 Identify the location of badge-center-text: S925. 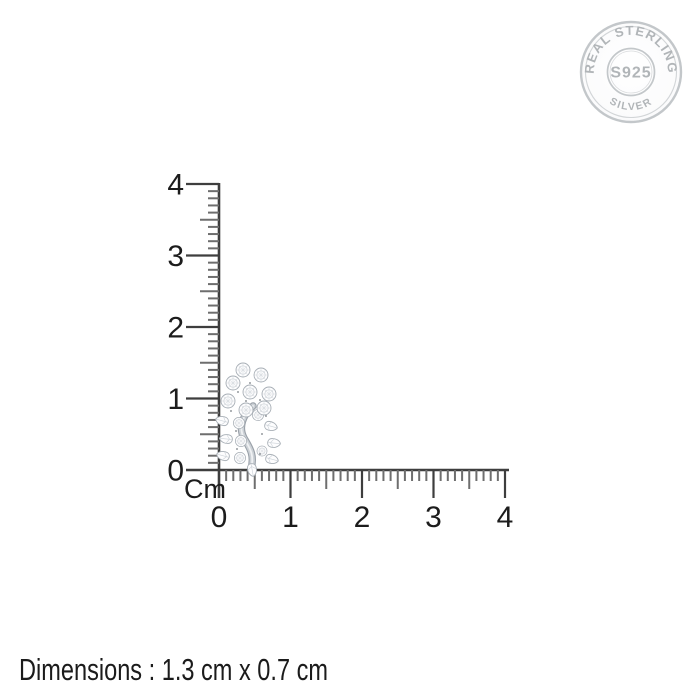
(630, 73).